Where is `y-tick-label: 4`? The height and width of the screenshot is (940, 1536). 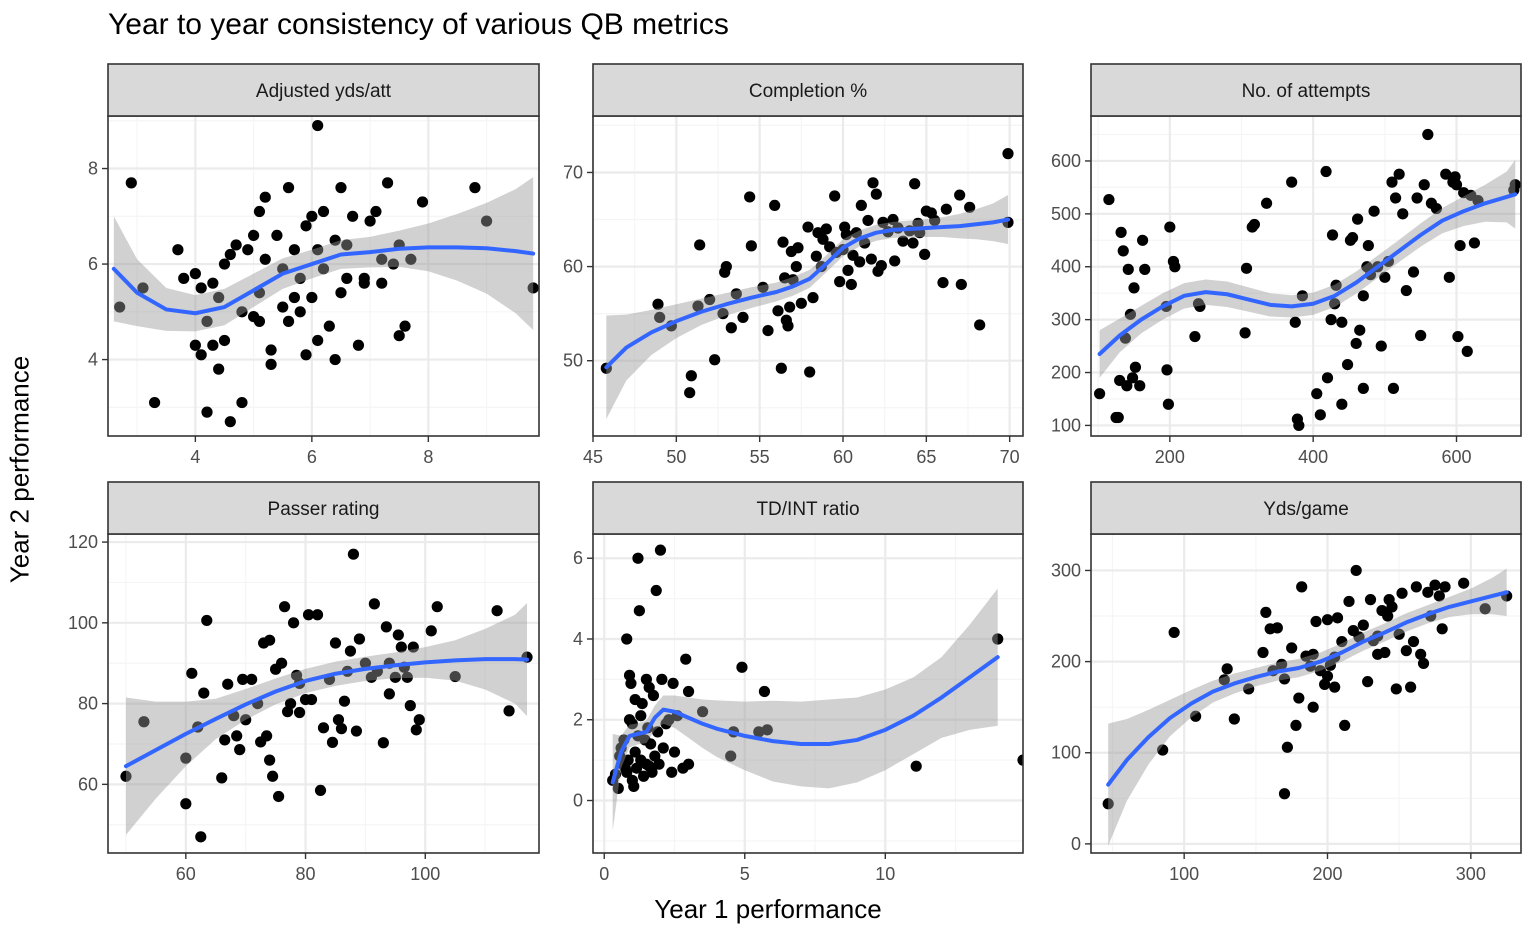 y-tick-label: 4 is located at coordinates (93, 360).